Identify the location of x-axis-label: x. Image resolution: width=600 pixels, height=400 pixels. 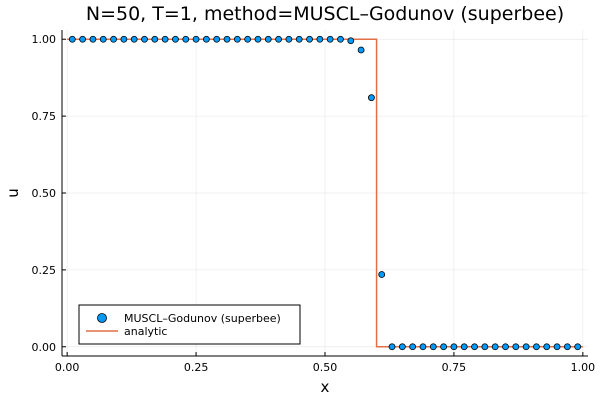
(325, 387).